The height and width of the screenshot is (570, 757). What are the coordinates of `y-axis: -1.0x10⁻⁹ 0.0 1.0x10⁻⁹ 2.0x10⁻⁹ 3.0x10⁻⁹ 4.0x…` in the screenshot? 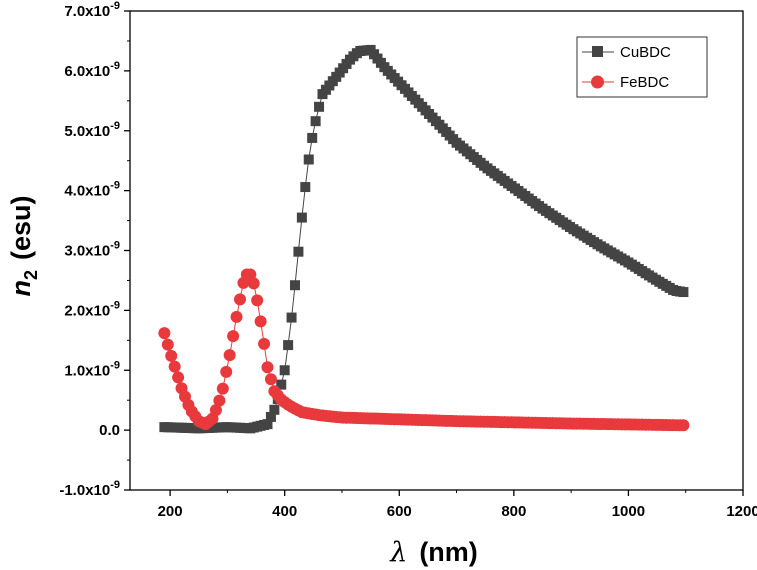 It's located at (94, 249).